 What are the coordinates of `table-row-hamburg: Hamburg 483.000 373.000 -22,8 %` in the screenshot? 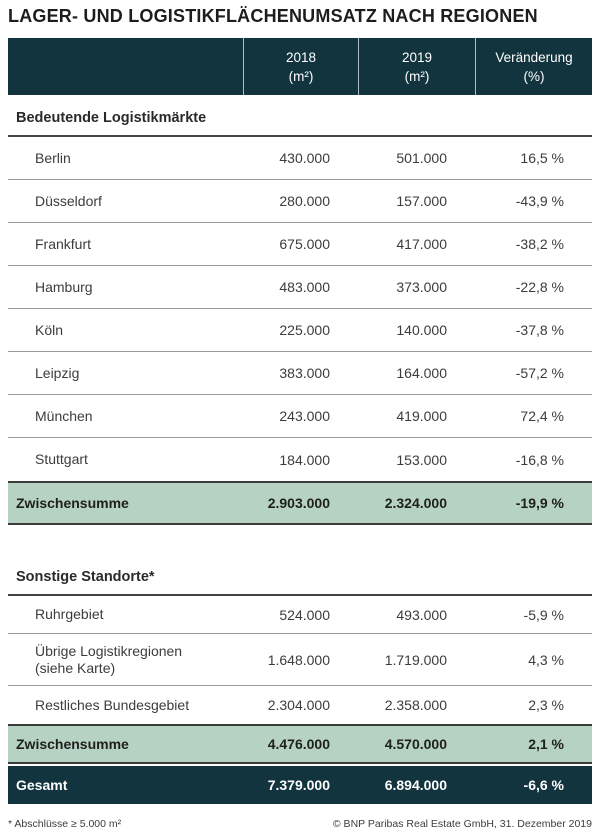 It's located at (300, 287).